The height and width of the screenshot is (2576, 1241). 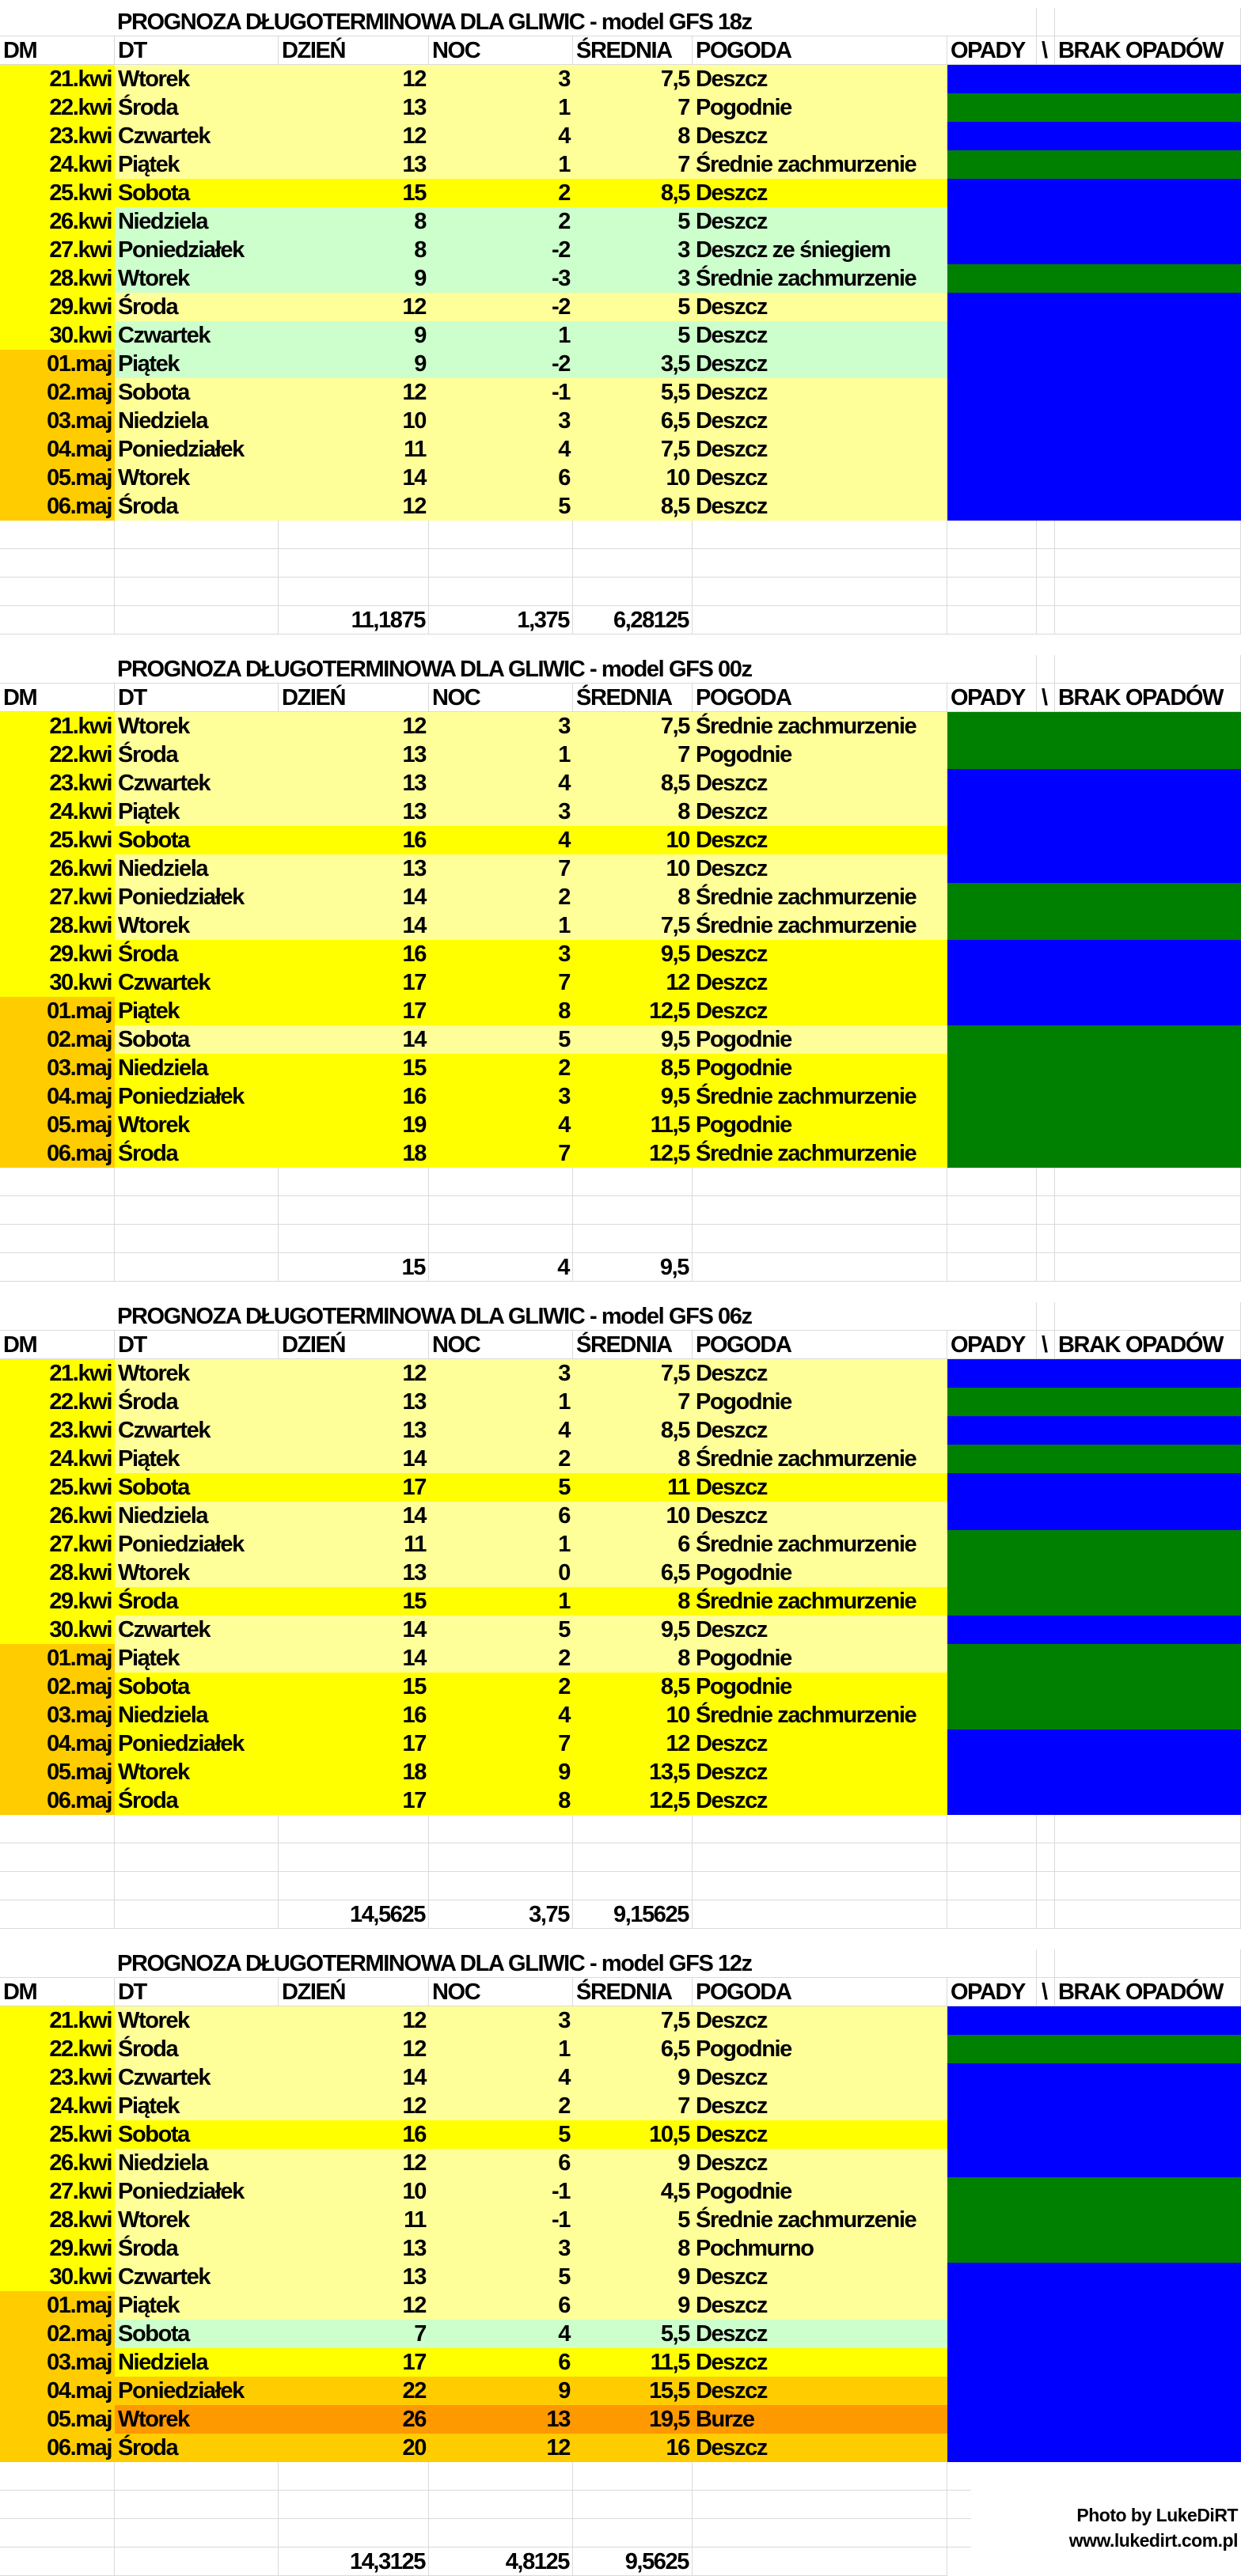 What do you see at coordinates (57, 1373) in the screenshot?
I see `date-cell: 21.kwi` at bounding box center [57, 1373].